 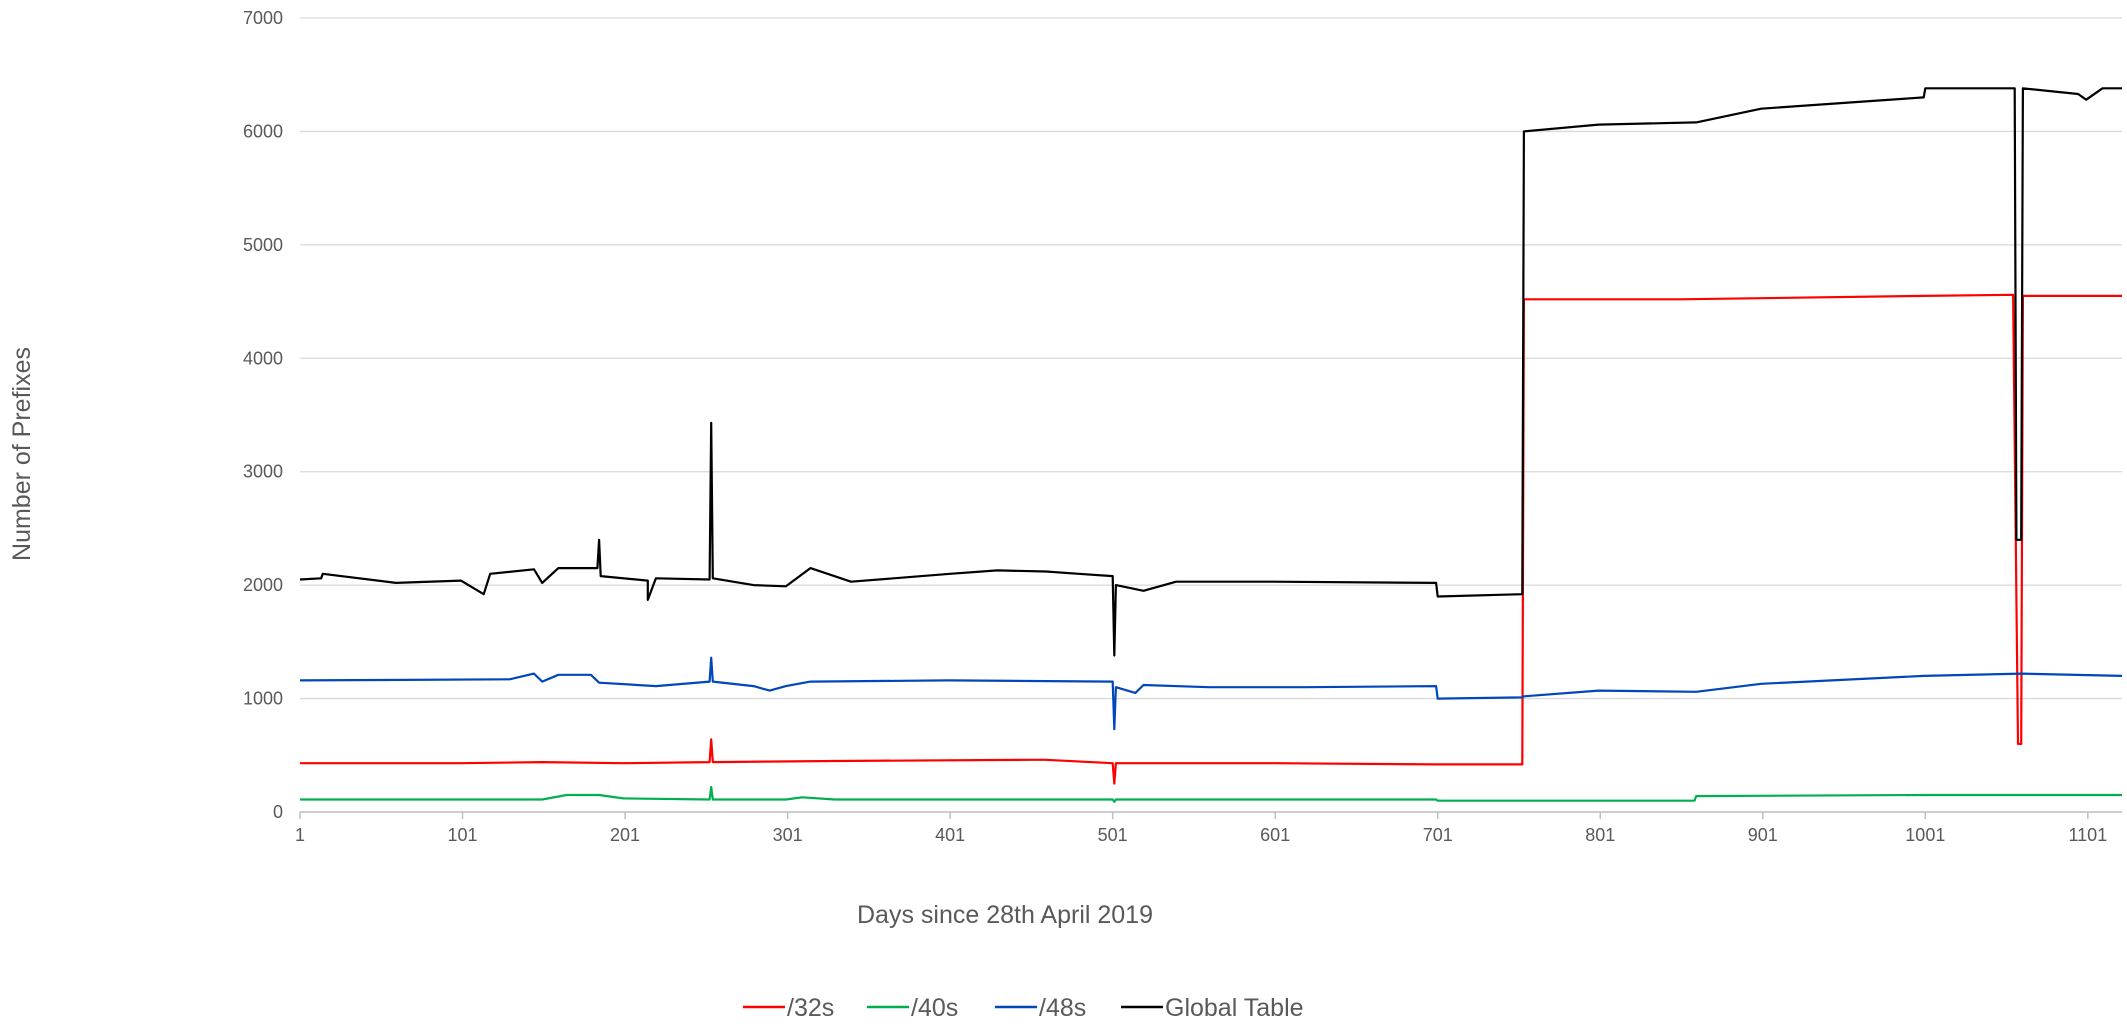 I want to click on x-tick-label: 401, so click(x=950, y=835).